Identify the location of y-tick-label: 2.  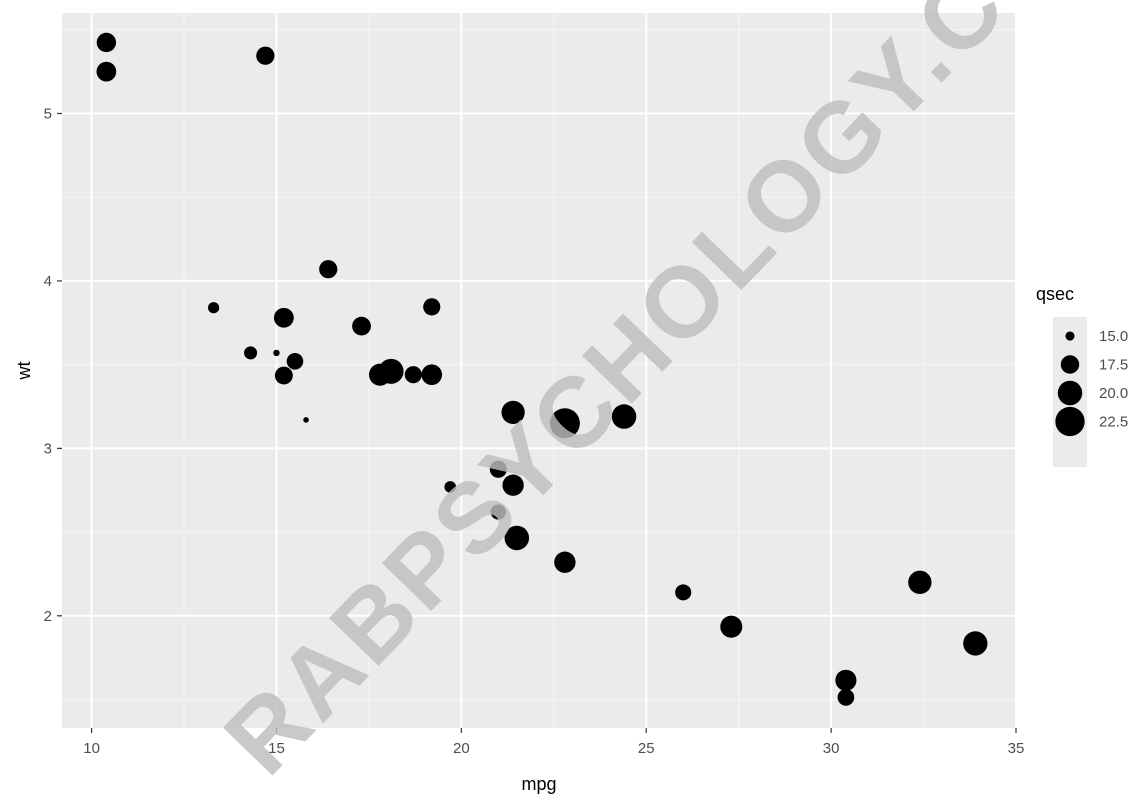
(48, 616).